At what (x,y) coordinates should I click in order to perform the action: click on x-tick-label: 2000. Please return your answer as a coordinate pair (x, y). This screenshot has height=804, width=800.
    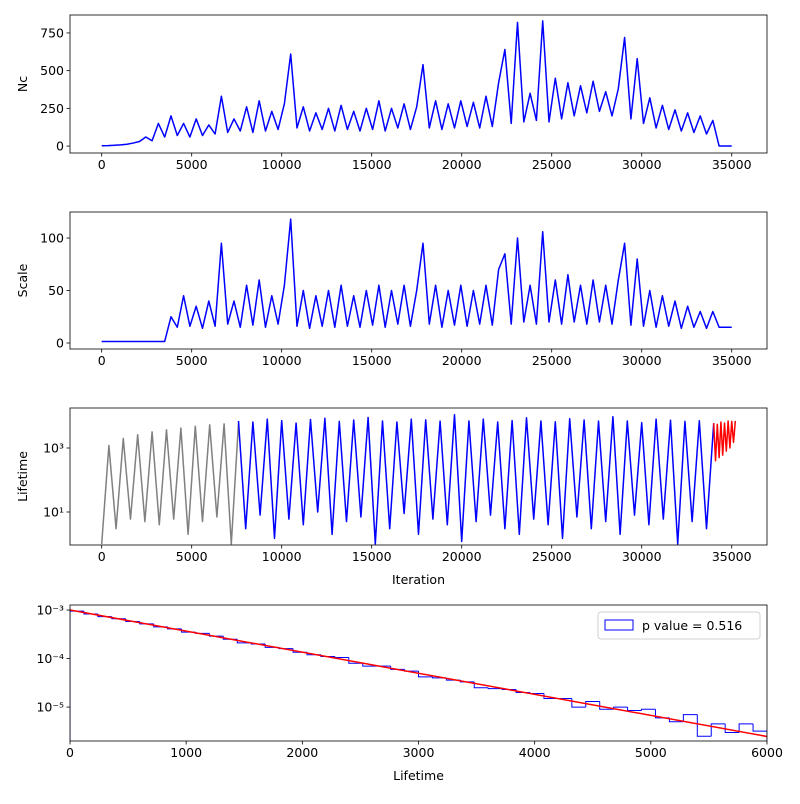
    Looking at the image, I should click on (302, 752).